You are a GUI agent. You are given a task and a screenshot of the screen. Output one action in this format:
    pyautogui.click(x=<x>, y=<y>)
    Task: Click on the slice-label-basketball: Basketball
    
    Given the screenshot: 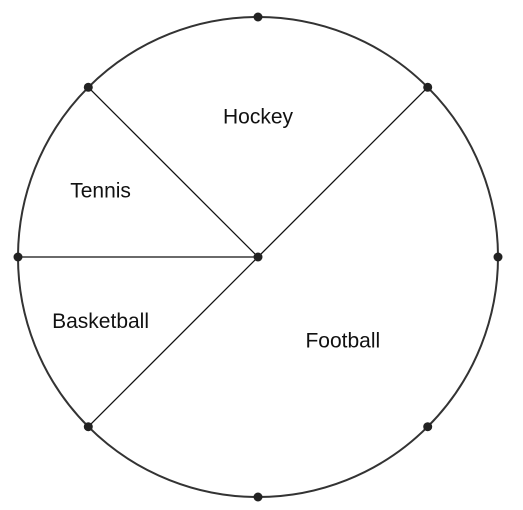 What is the action you would take?
    pyautogui.click(x=100, y=321)
    